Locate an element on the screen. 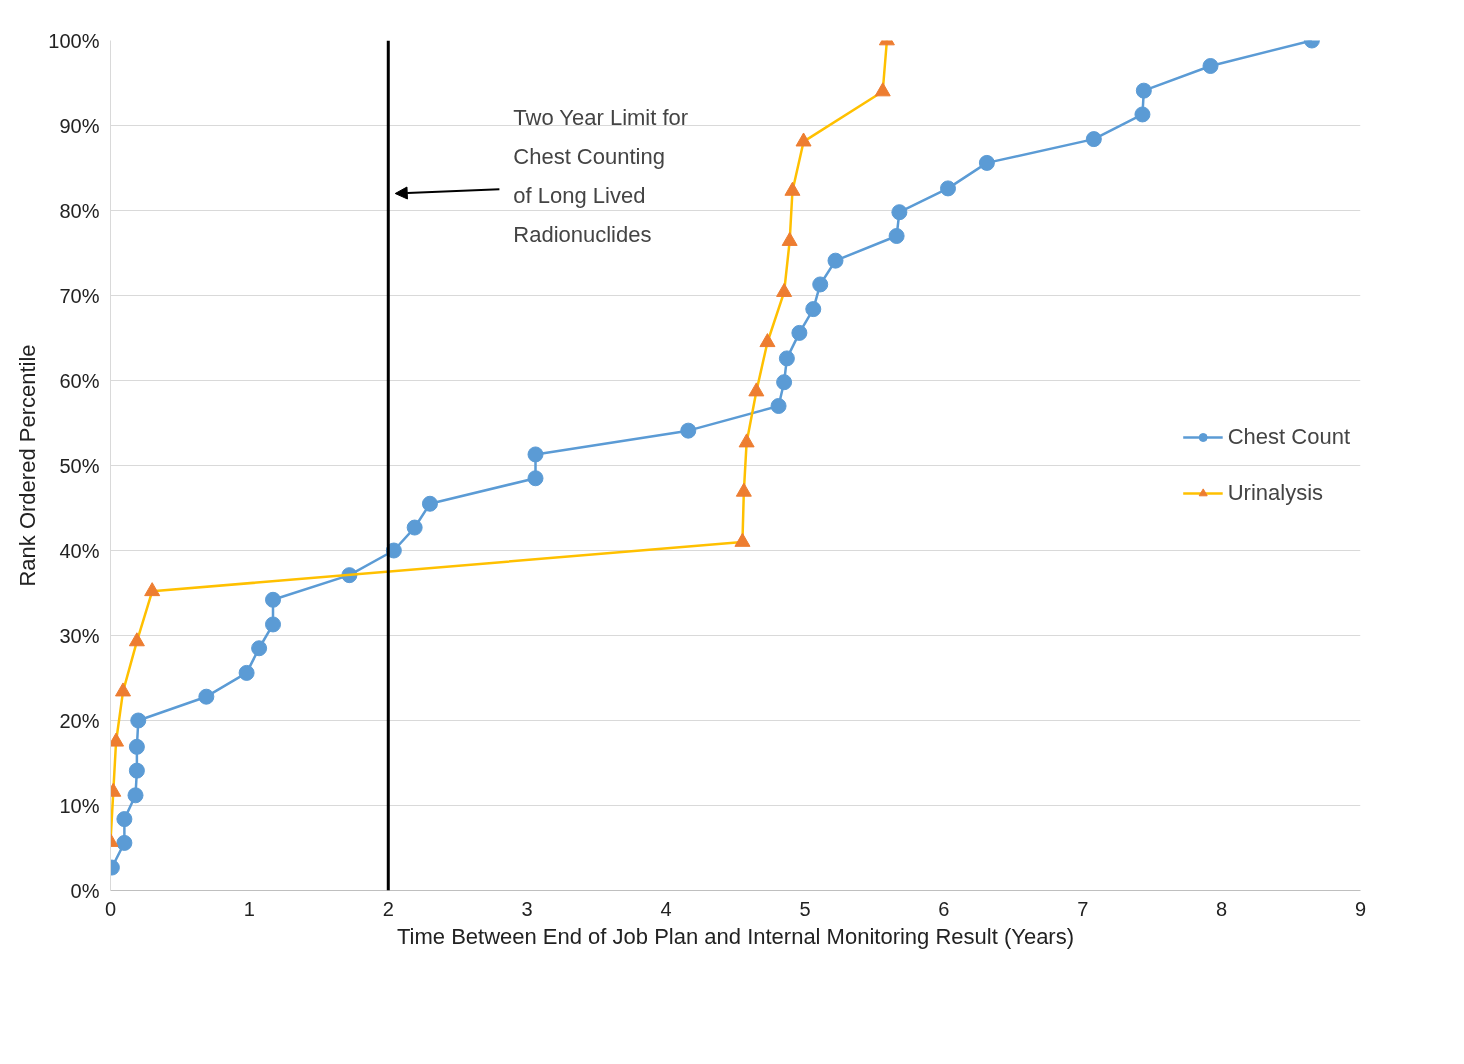  legend-label: Chest Count is located at coordinates (1288, 437).